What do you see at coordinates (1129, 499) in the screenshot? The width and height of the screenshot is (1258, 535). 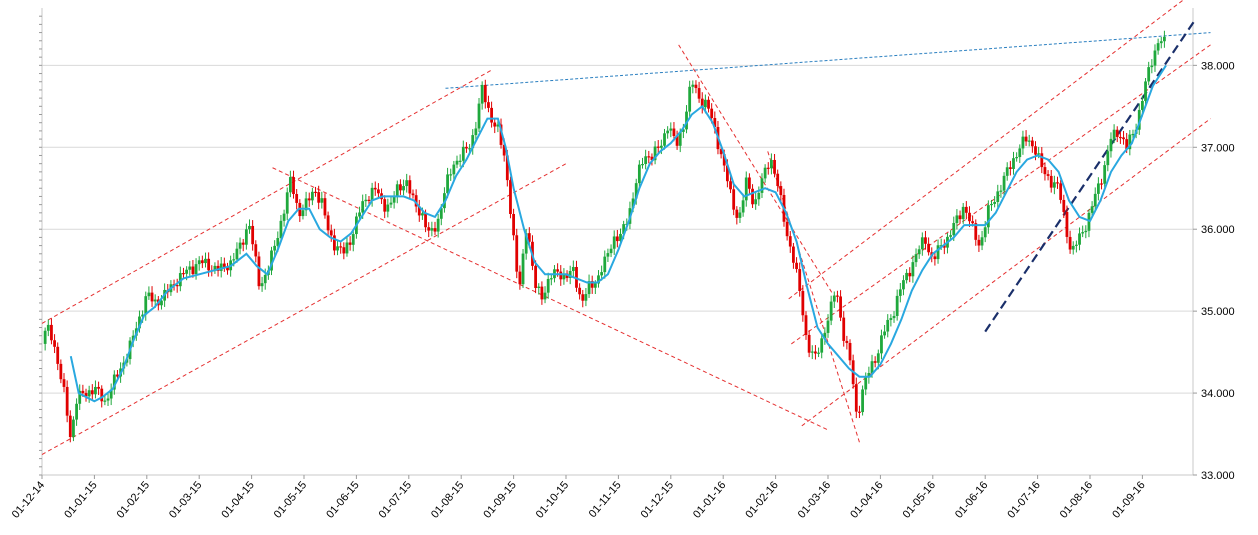 I see `x-tick-label-21: 01-09-16` at bounding box center [1129, 499].